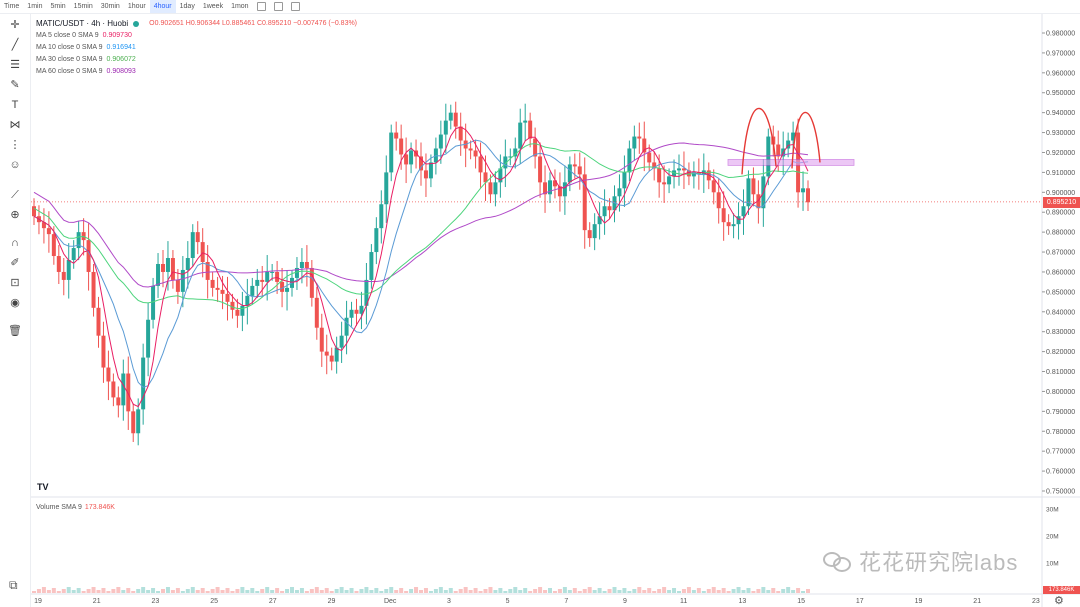 This screenshot has height=607, width=1080. Describe the element at coordinates (1060, 73) in the screenshot. I see `y-tick-label: 0.960000` at that location.